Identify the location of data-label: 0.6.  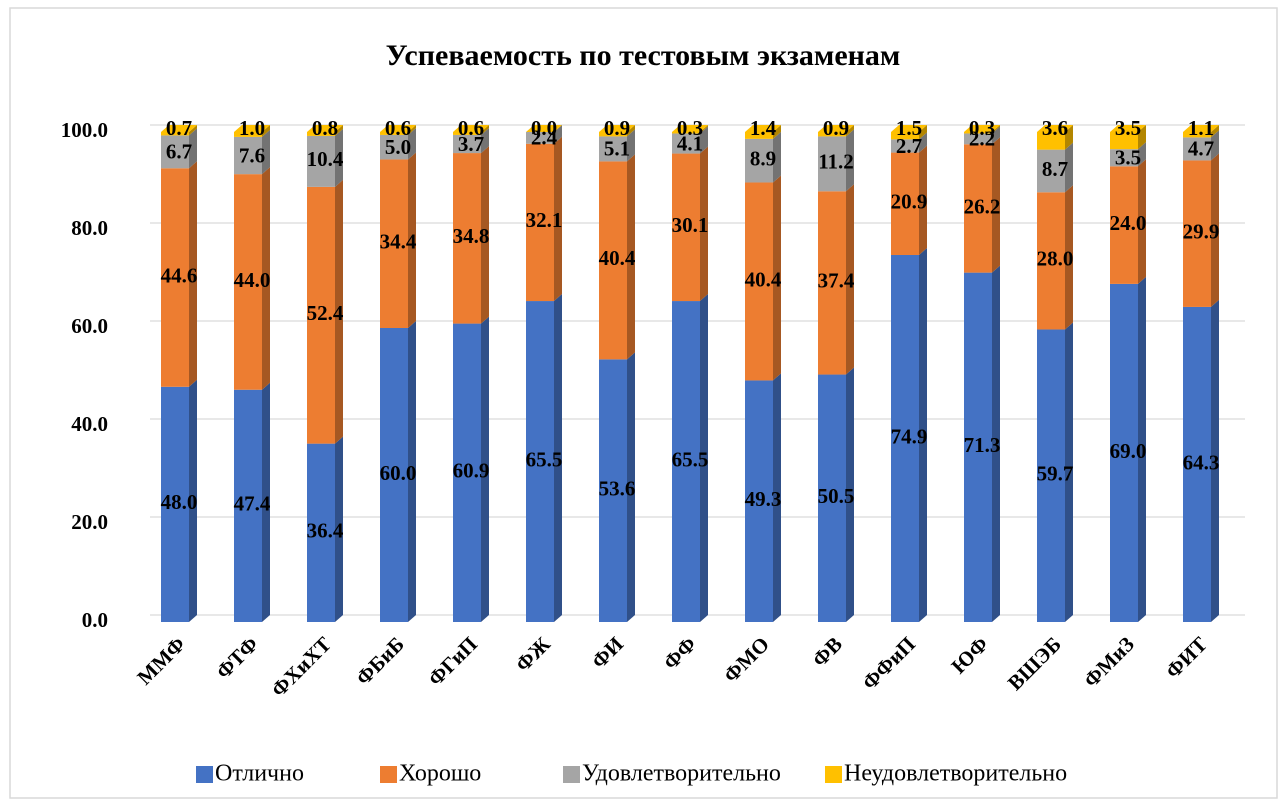
(398, 128).